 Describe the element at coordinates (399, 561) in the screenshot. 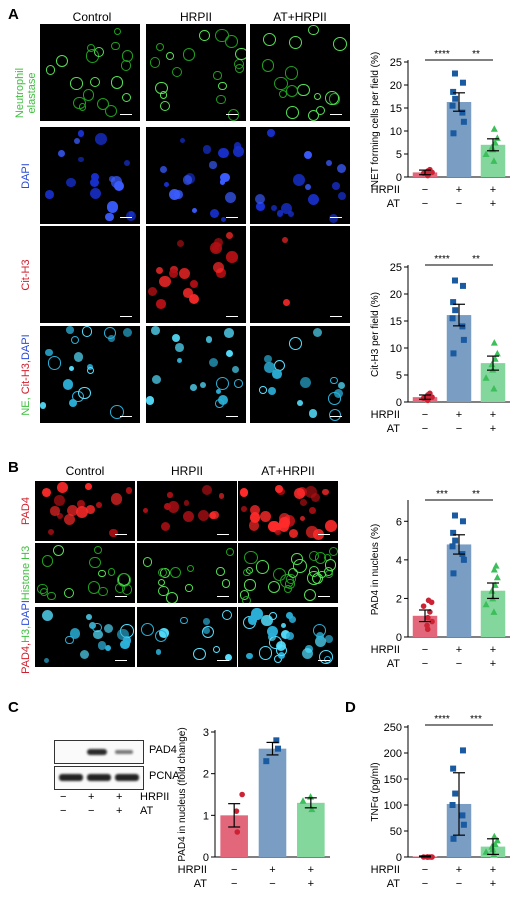

I see `y-tick-label: 4` at that location.